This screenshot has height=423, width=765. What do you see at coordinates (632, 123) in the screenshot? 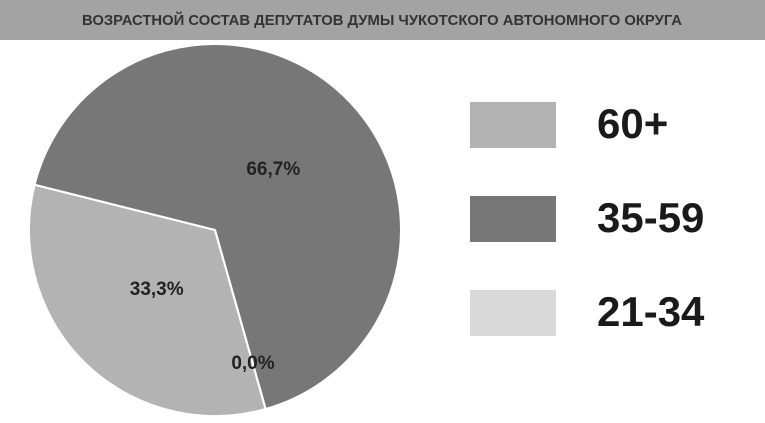
I see `legend-label: 60+` at bounding box center [632, 123].